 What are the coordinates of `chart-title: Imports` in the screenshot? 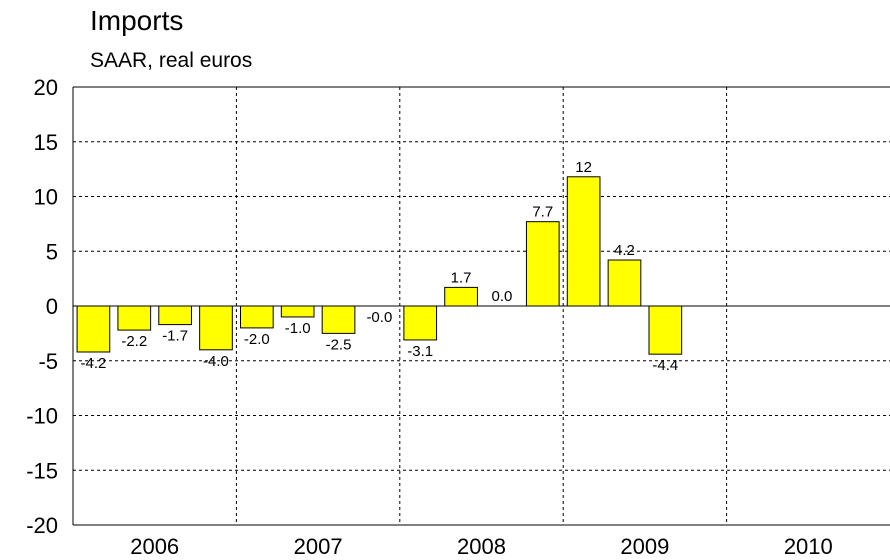 It's located at (136, 20).